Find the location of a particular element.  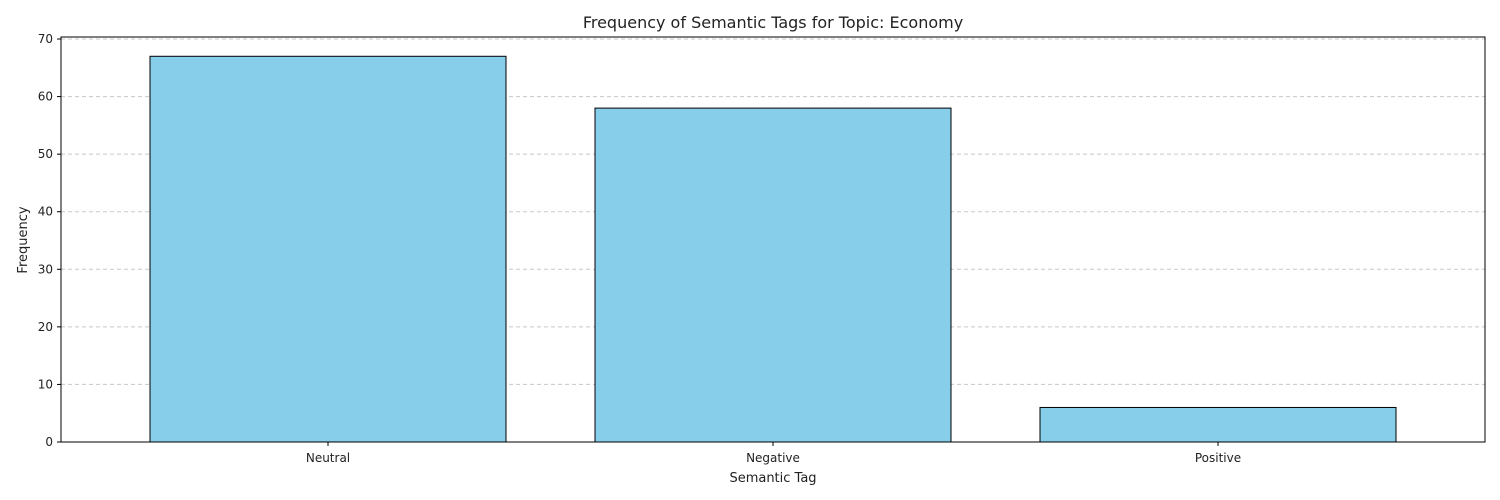

x-axis-ticks: Neutral Negative Positive is located at coordinates (773, 453).